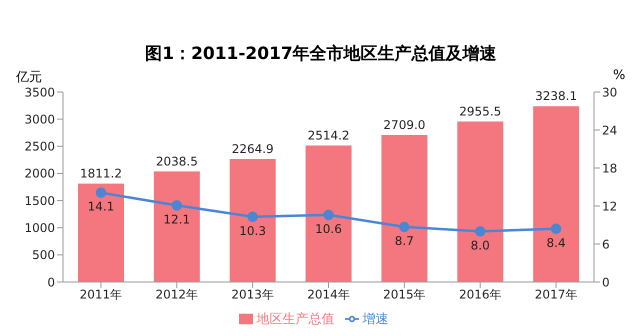 This screenshot has height=336, width=642. I want to click on data-label: 10.3, so click(252, 231).